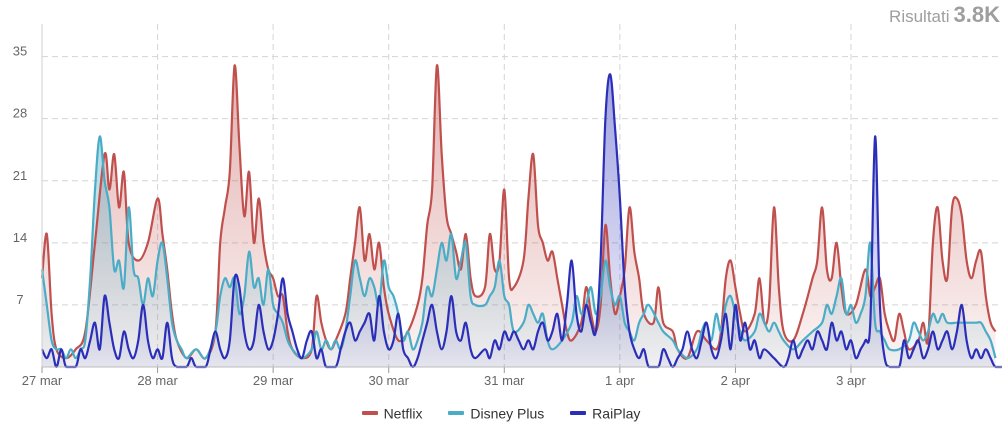 Image resolution: width=1002 pixels, height=424 pixels. I want to click on x-tick-label: 27 mar, so click(42, 380).